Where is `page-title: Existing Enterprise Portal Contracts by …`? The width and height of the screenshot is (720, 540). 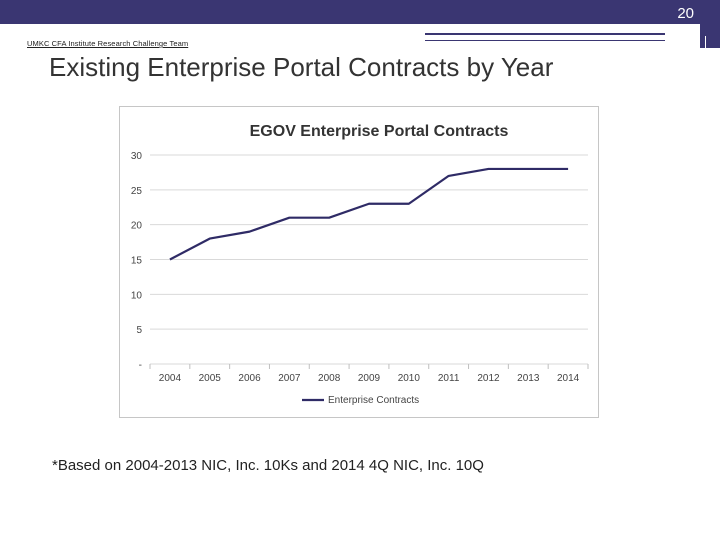 page-title: Existing Enterprise Portal Contracts by … is located at coordinates (301, 67).